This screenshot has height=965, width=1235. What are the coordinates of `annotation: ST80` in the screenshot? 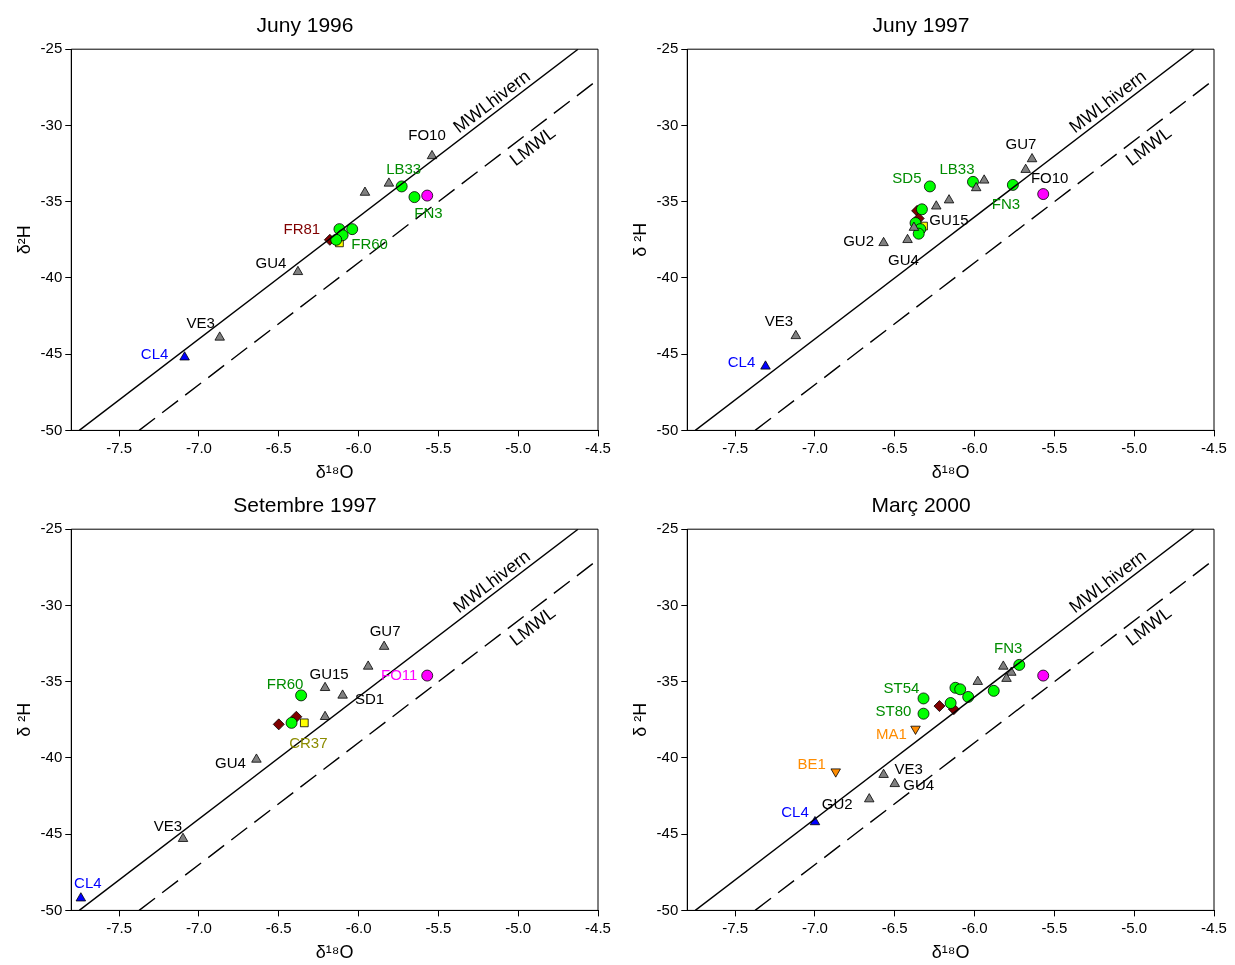 It's located at (893, 710).